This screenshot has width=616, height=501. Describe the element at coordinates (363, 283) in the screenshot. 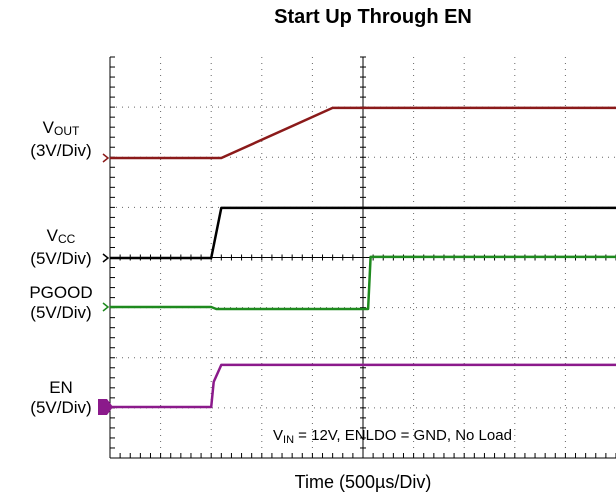

I see `trace-pgood` at that location.